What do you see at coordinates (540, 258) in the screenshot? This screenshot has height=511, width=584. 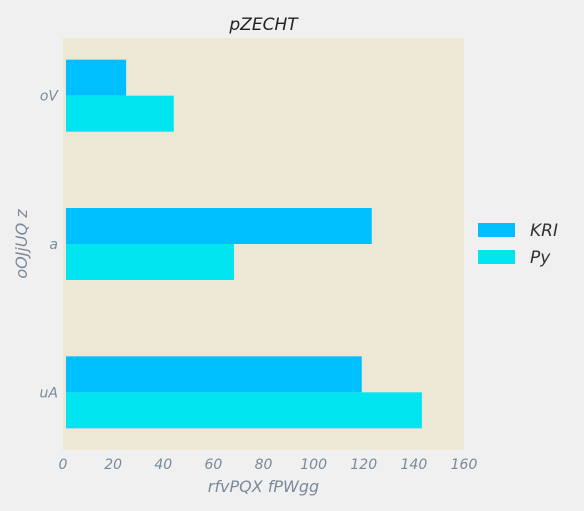 I see `legend-label-Py: Py` at bounding box center [540, 258].